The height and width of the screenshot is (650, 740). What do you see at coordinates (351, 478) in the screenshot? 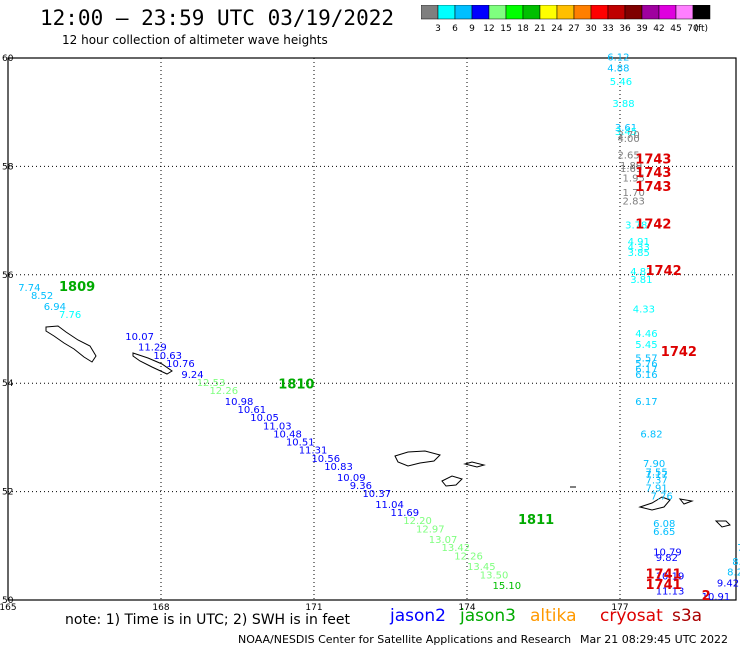
I see `wave-height-label: 10.09` at bounding box center [351, 478].